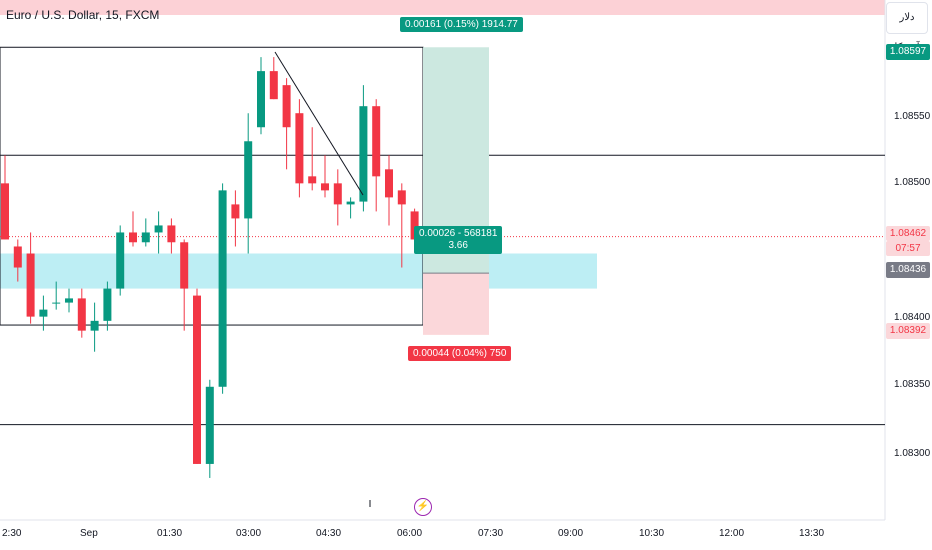 Image resolution: width=932 pixels, height=550 pixels. I want to click on target-label: 0.00161 (0.15%) 1914.77, so click(461, 24).